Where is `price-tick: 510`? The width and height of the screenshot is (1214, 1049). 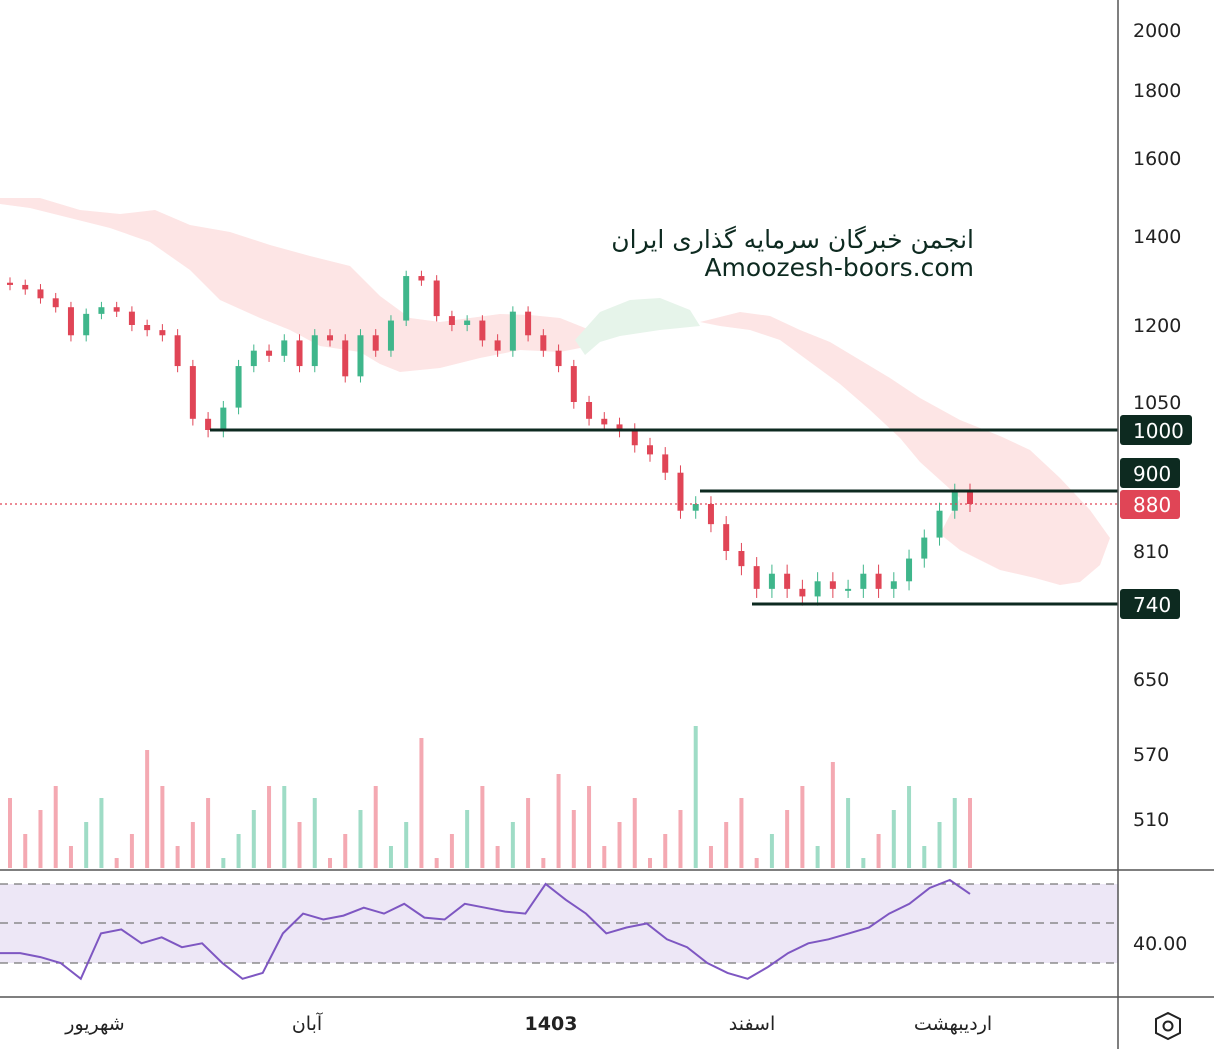
price-tick: 510 is located at coordinates (1151, 820).